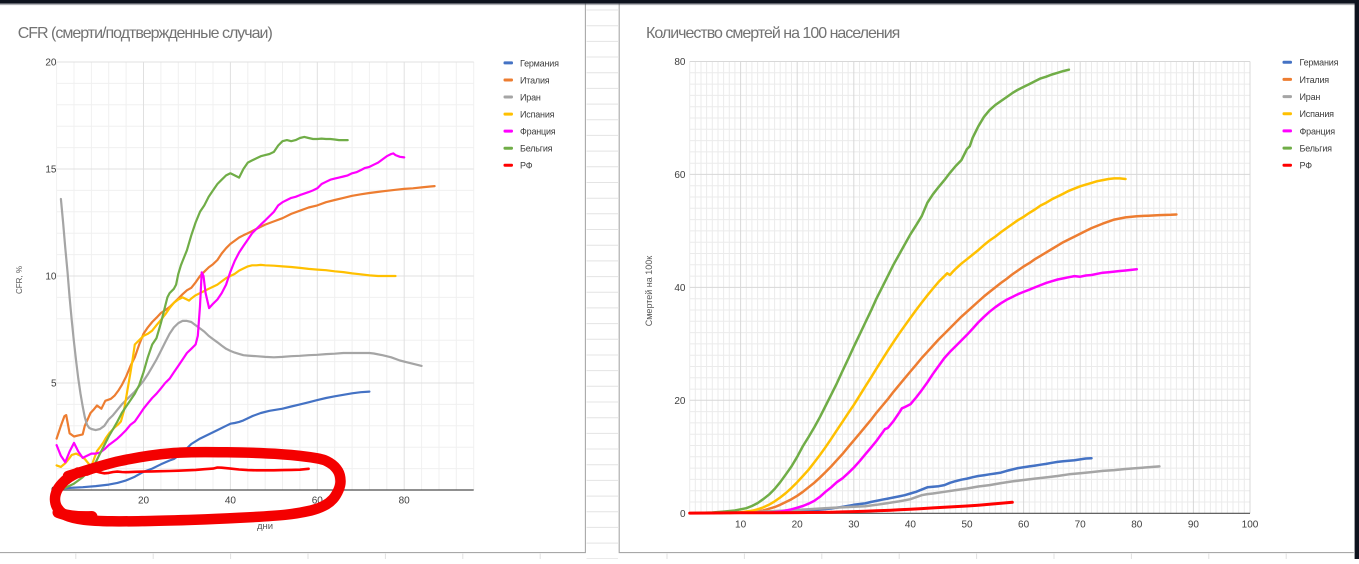  What do you see at coordinates (649, 291) in the screenshot?
I see `svg-text: Смертей на 100к` at bounding box center [649, 291].